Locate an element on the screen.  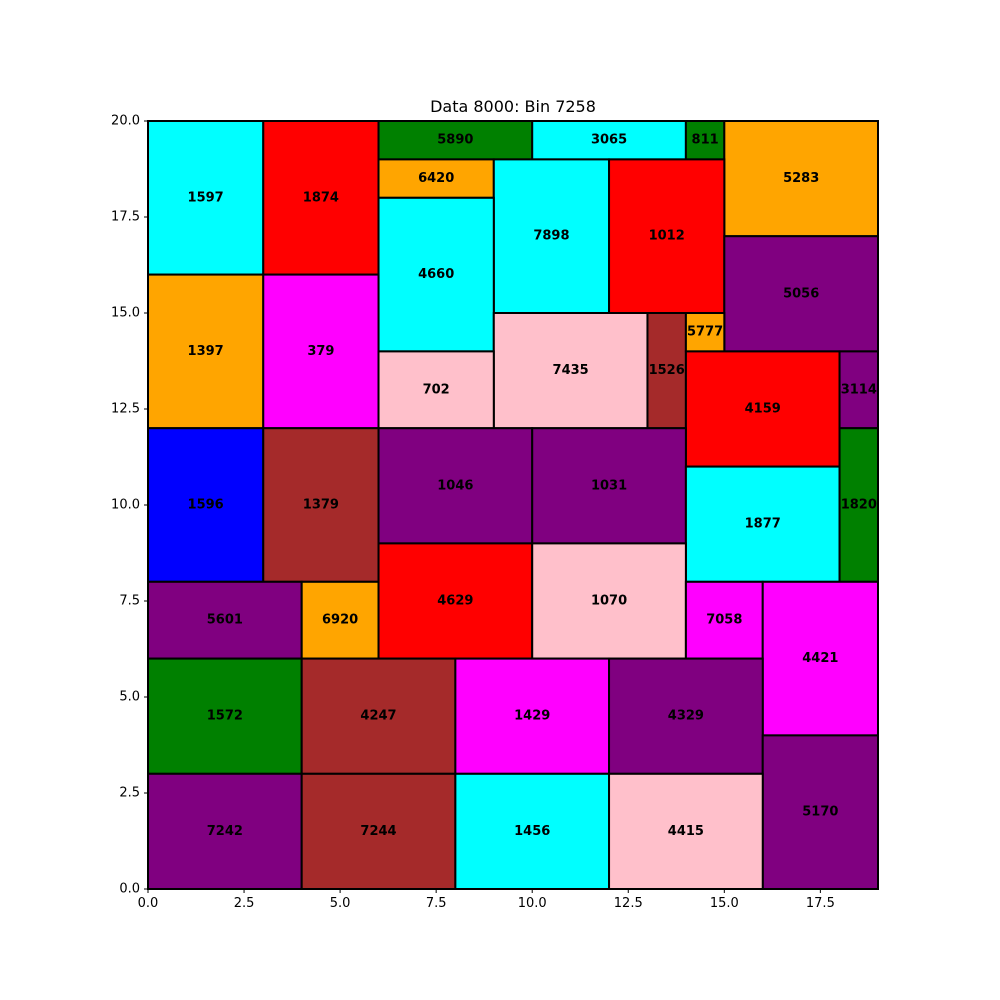
y-tick-label: 0.0 is located at coordinates (129, 889).